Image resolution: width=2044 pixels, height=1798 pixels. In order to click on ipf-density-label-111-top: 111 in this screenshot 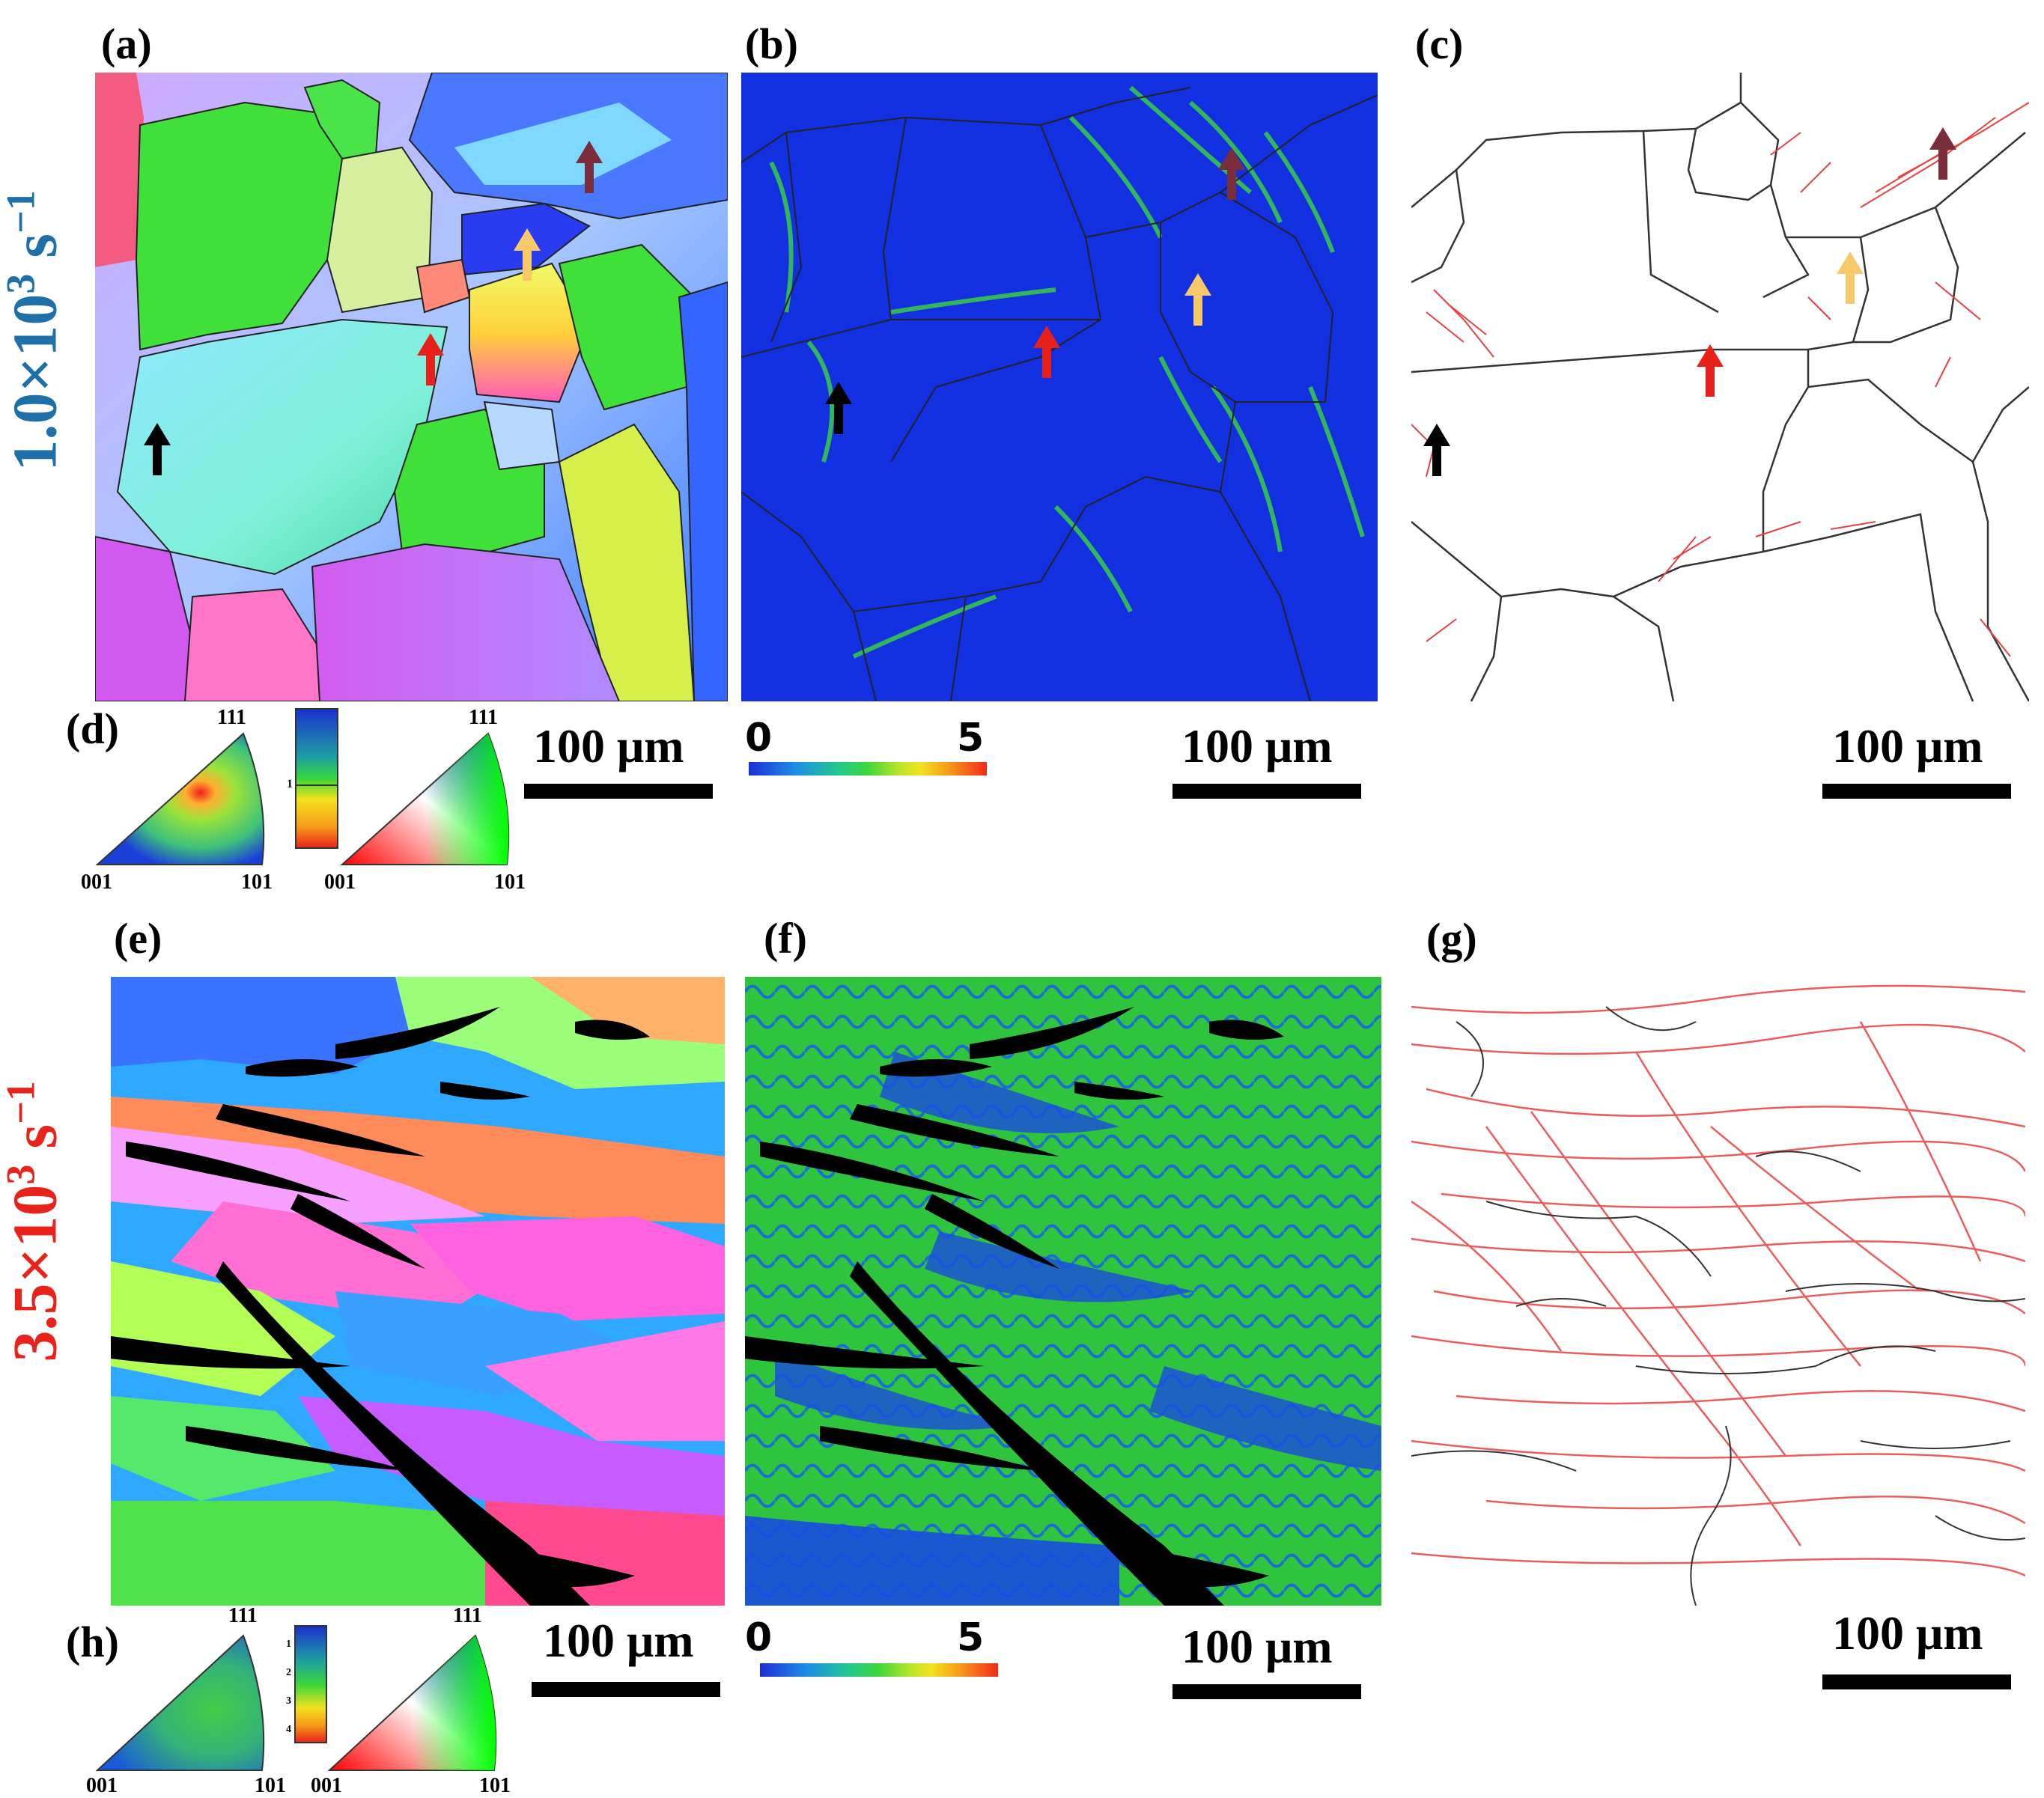, I will do `click(231, 717)`.